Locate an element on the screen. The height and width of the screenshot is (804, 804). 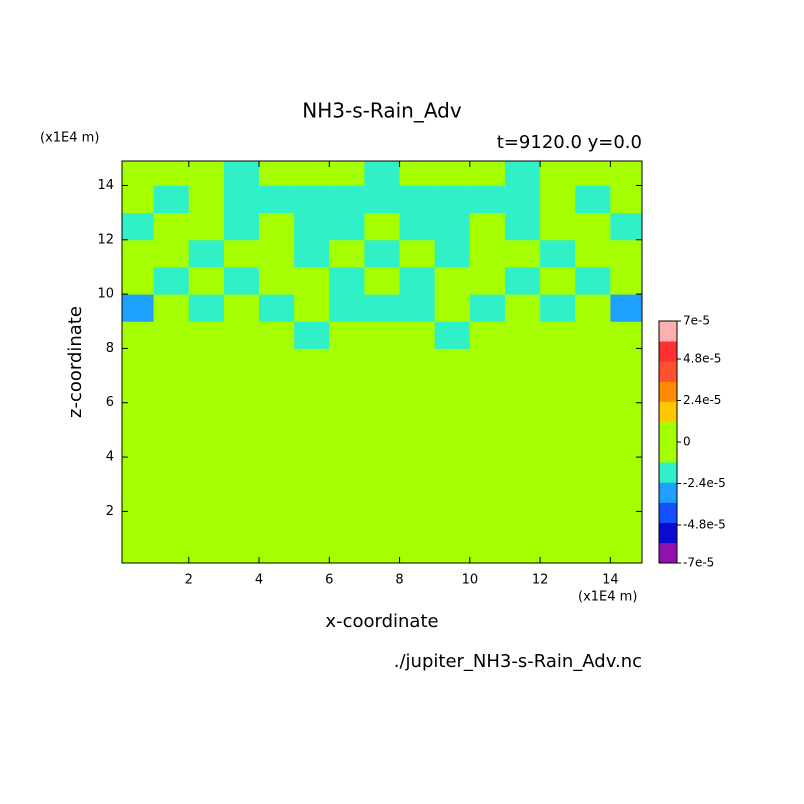
y-tick-label: 8 is located at coordinates (110, 348).